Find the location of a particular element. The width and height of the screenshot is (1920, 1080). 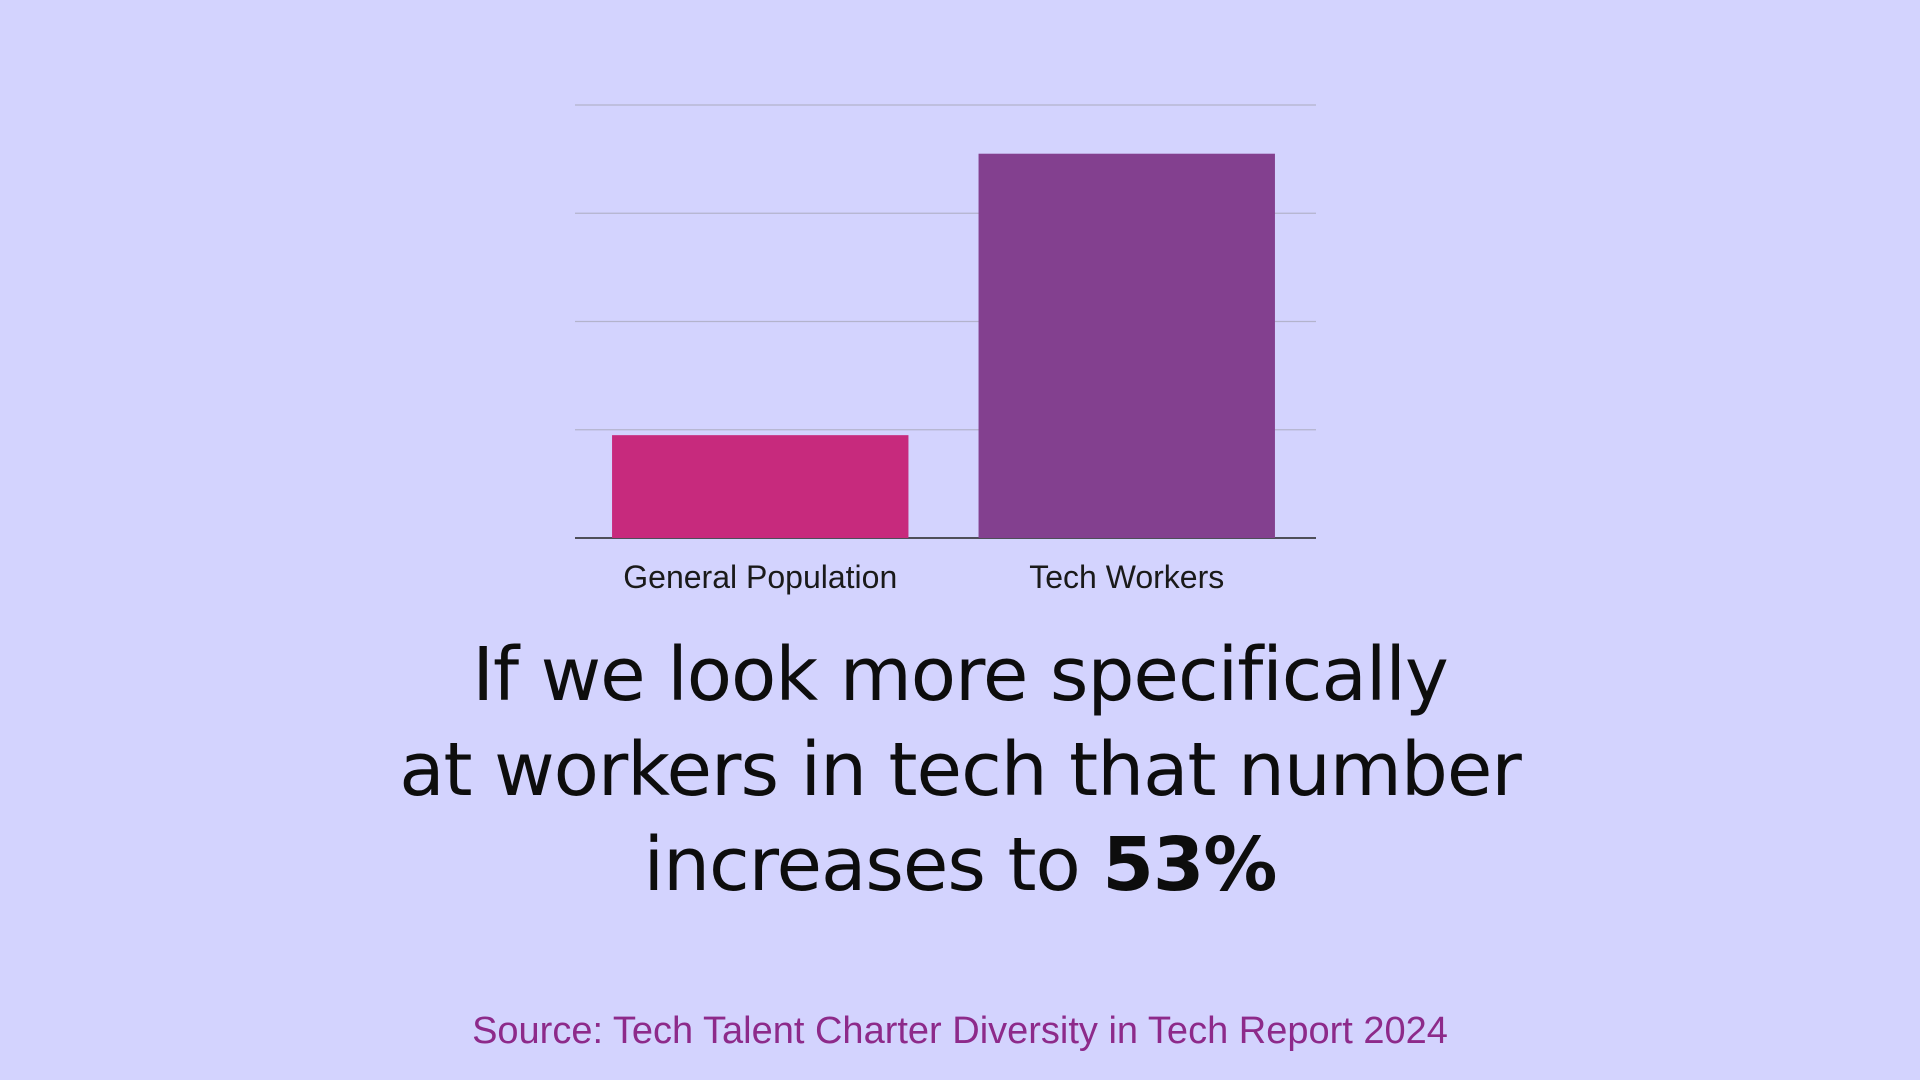

chart-category-labels: General Population Tech Workers is located at coordinates (923, 577).